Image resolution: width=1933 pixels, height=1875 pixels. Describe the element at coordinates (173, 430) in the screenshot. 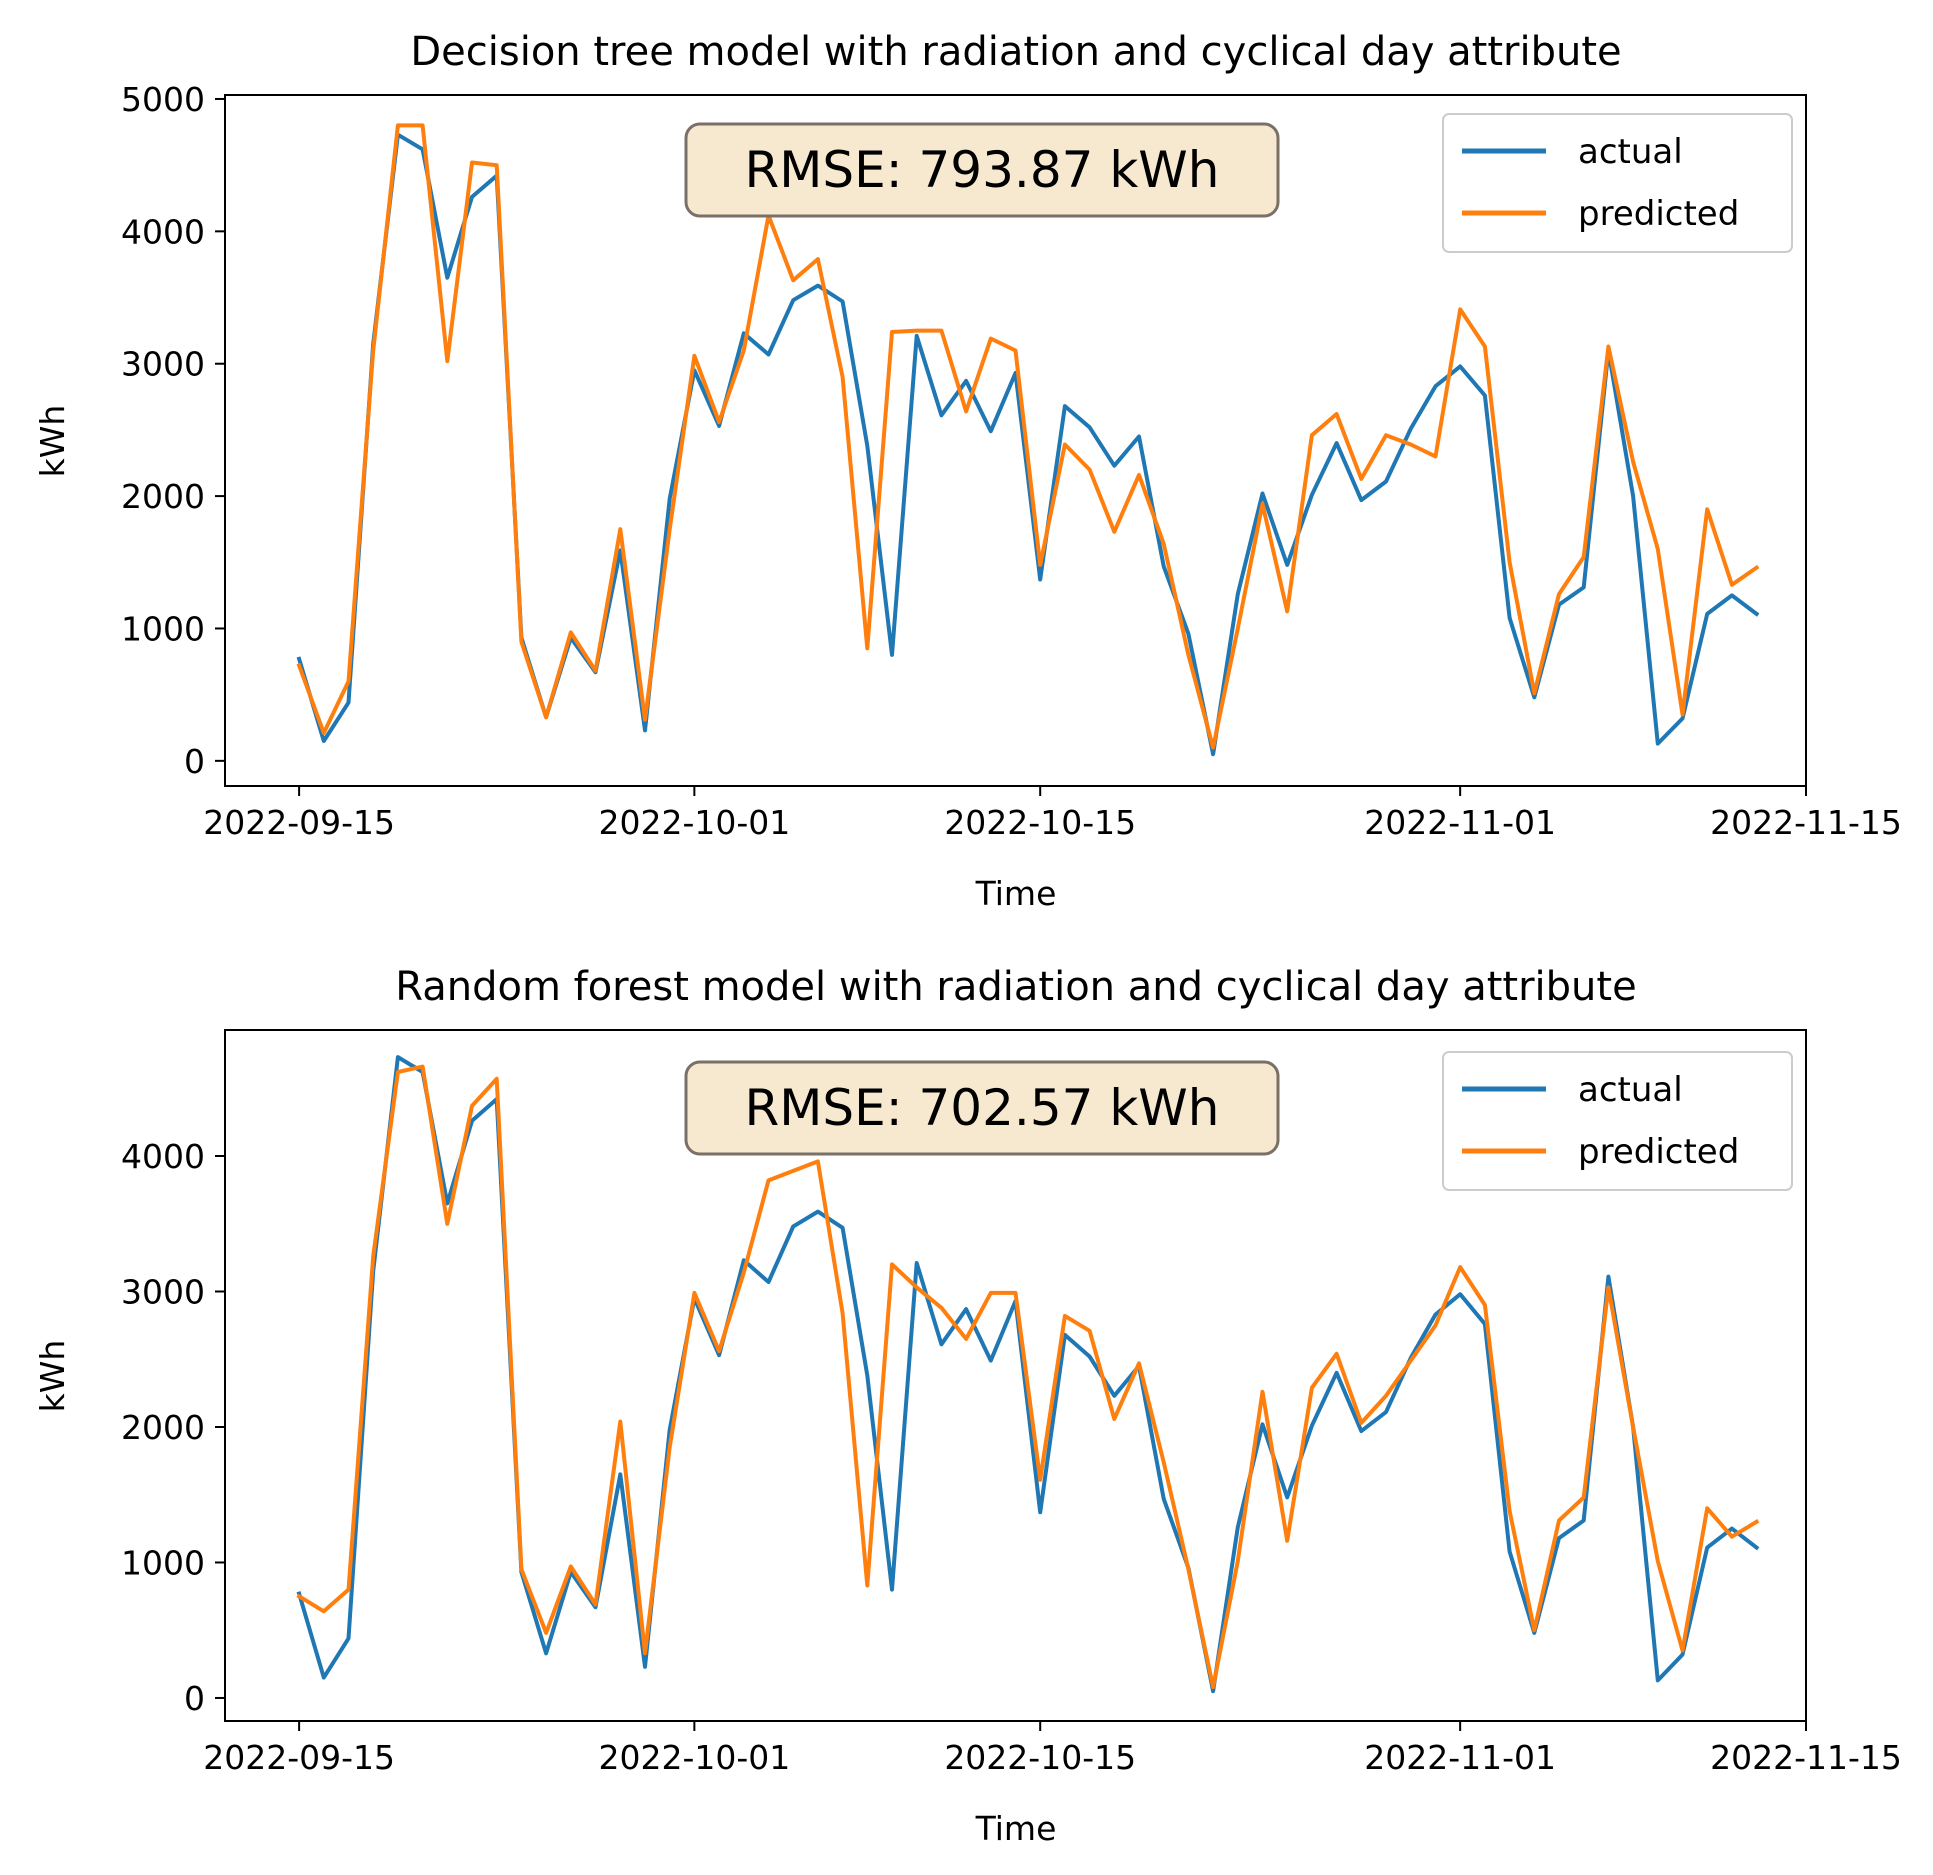

I see `y-axis-ticks: 0 1000 2000 3000 4000 5000` at that location.